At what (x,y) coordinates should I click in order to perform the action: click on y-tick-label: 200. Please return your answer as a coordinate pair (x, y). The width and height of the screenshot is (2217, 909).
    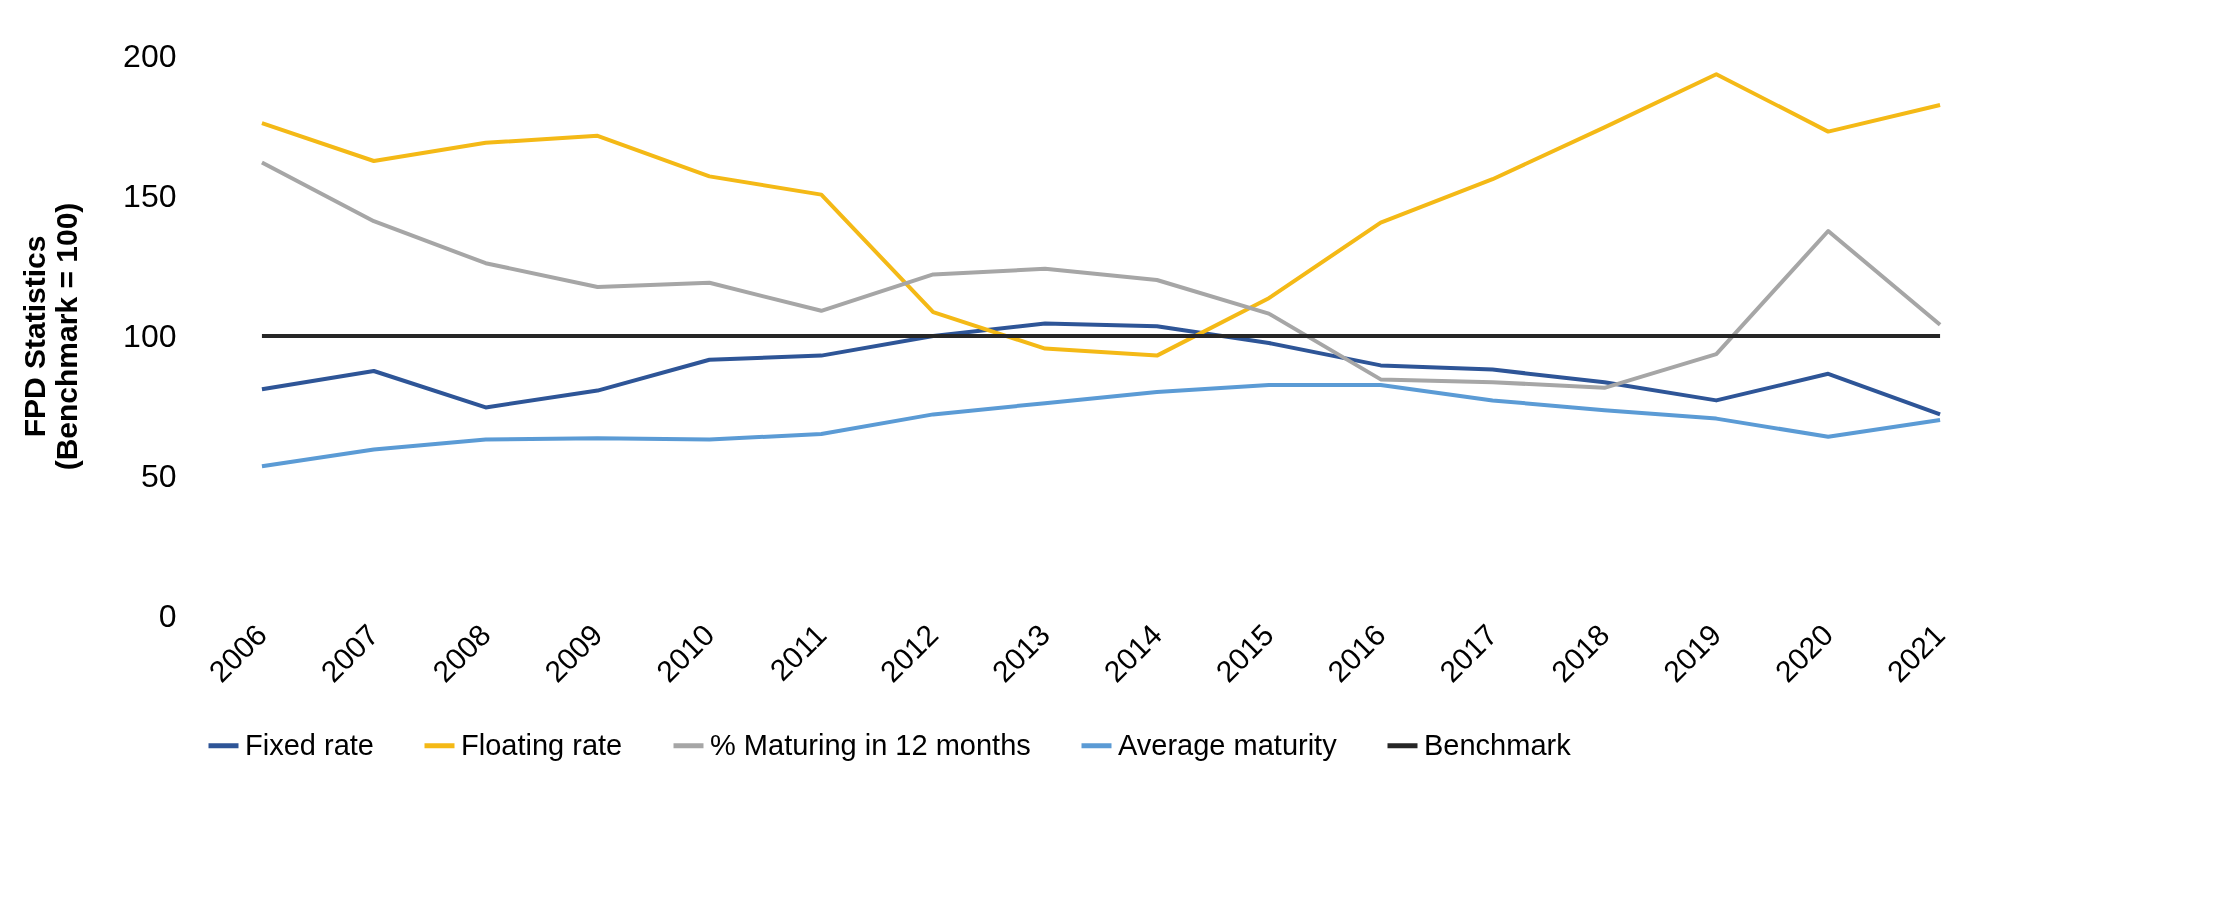
    Looking at the image, I should click on (150, 55).